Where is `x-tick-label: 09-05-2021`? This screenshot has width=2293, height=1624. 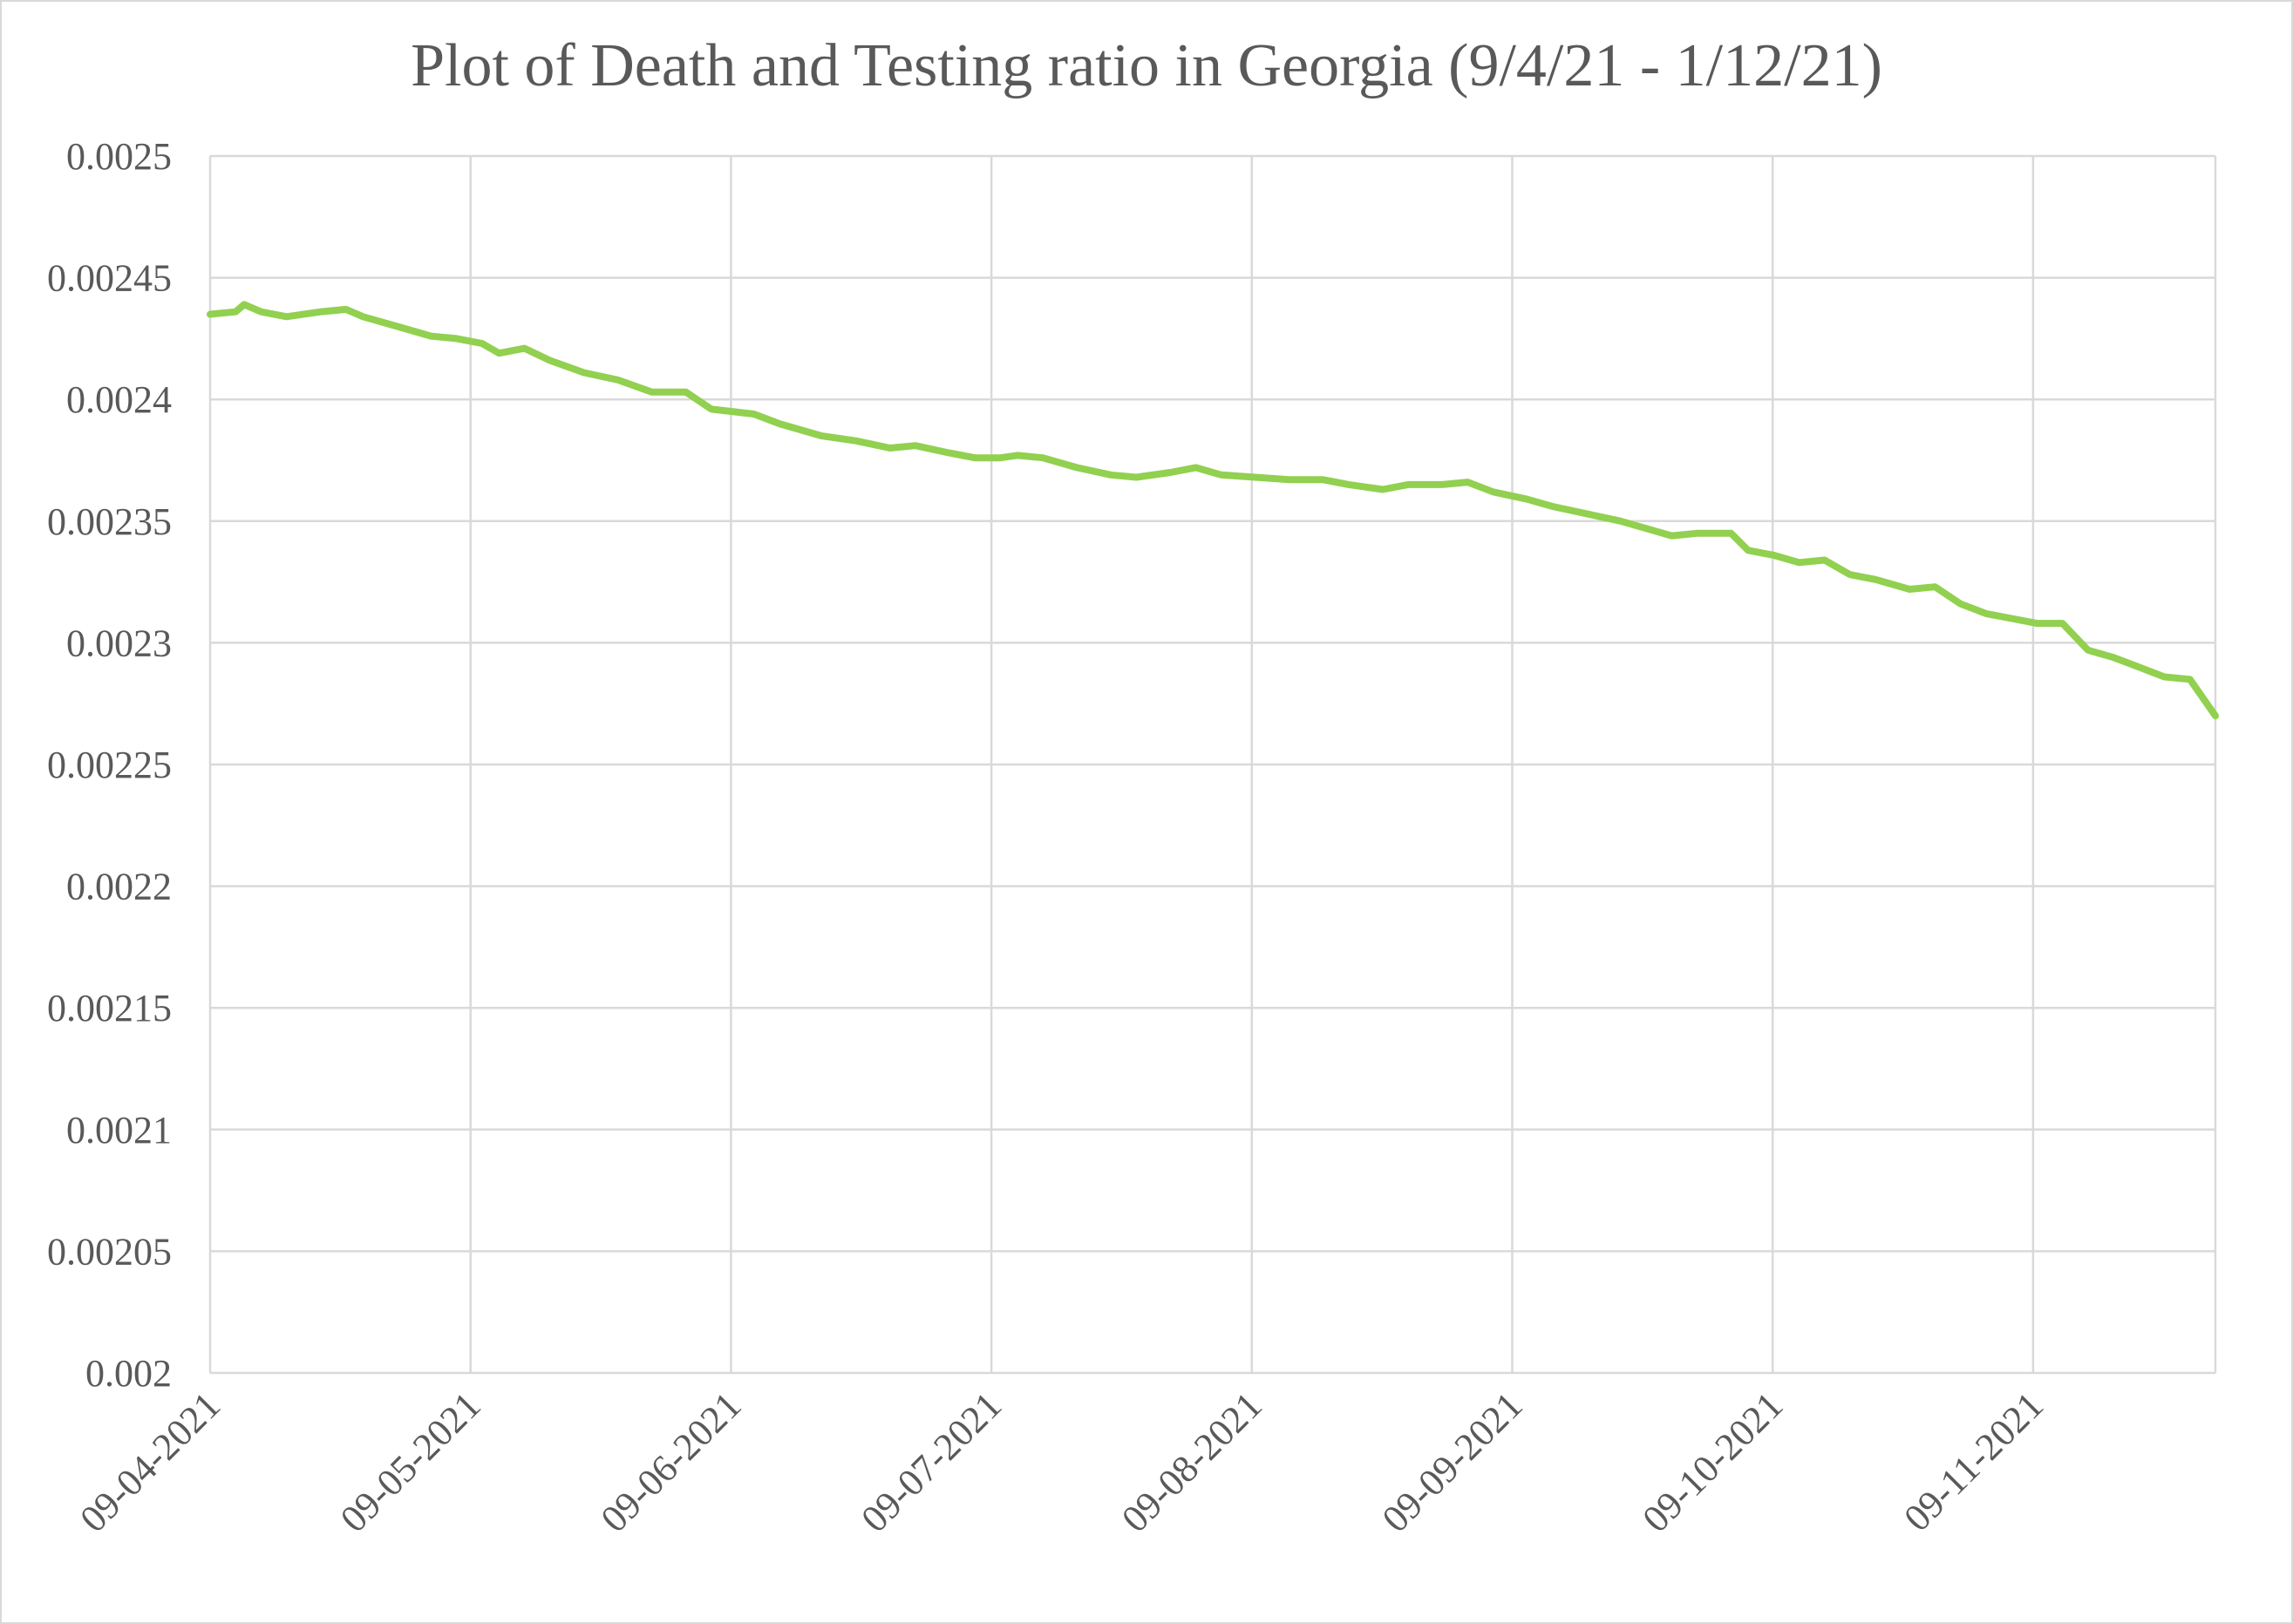 x-tick-label: 09-05-2021 is located at coordinates (410, 1461).